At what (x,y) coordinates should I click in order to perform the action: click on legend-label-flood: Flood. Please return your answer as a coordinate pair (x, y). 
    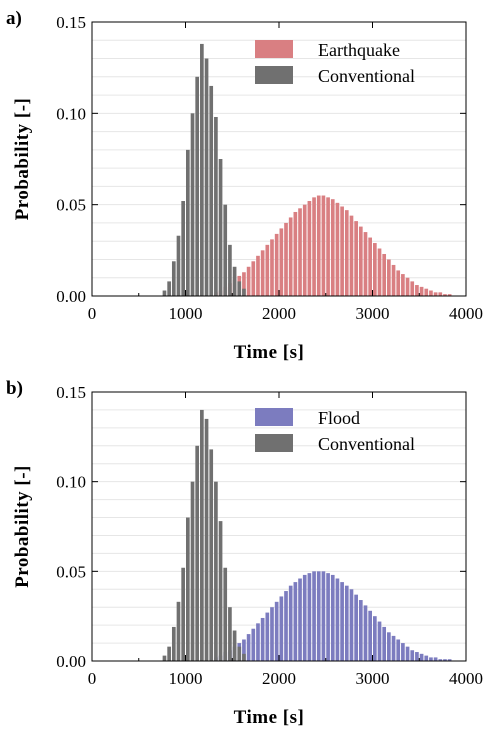
    Looking at the image, I should click on (339, 418).